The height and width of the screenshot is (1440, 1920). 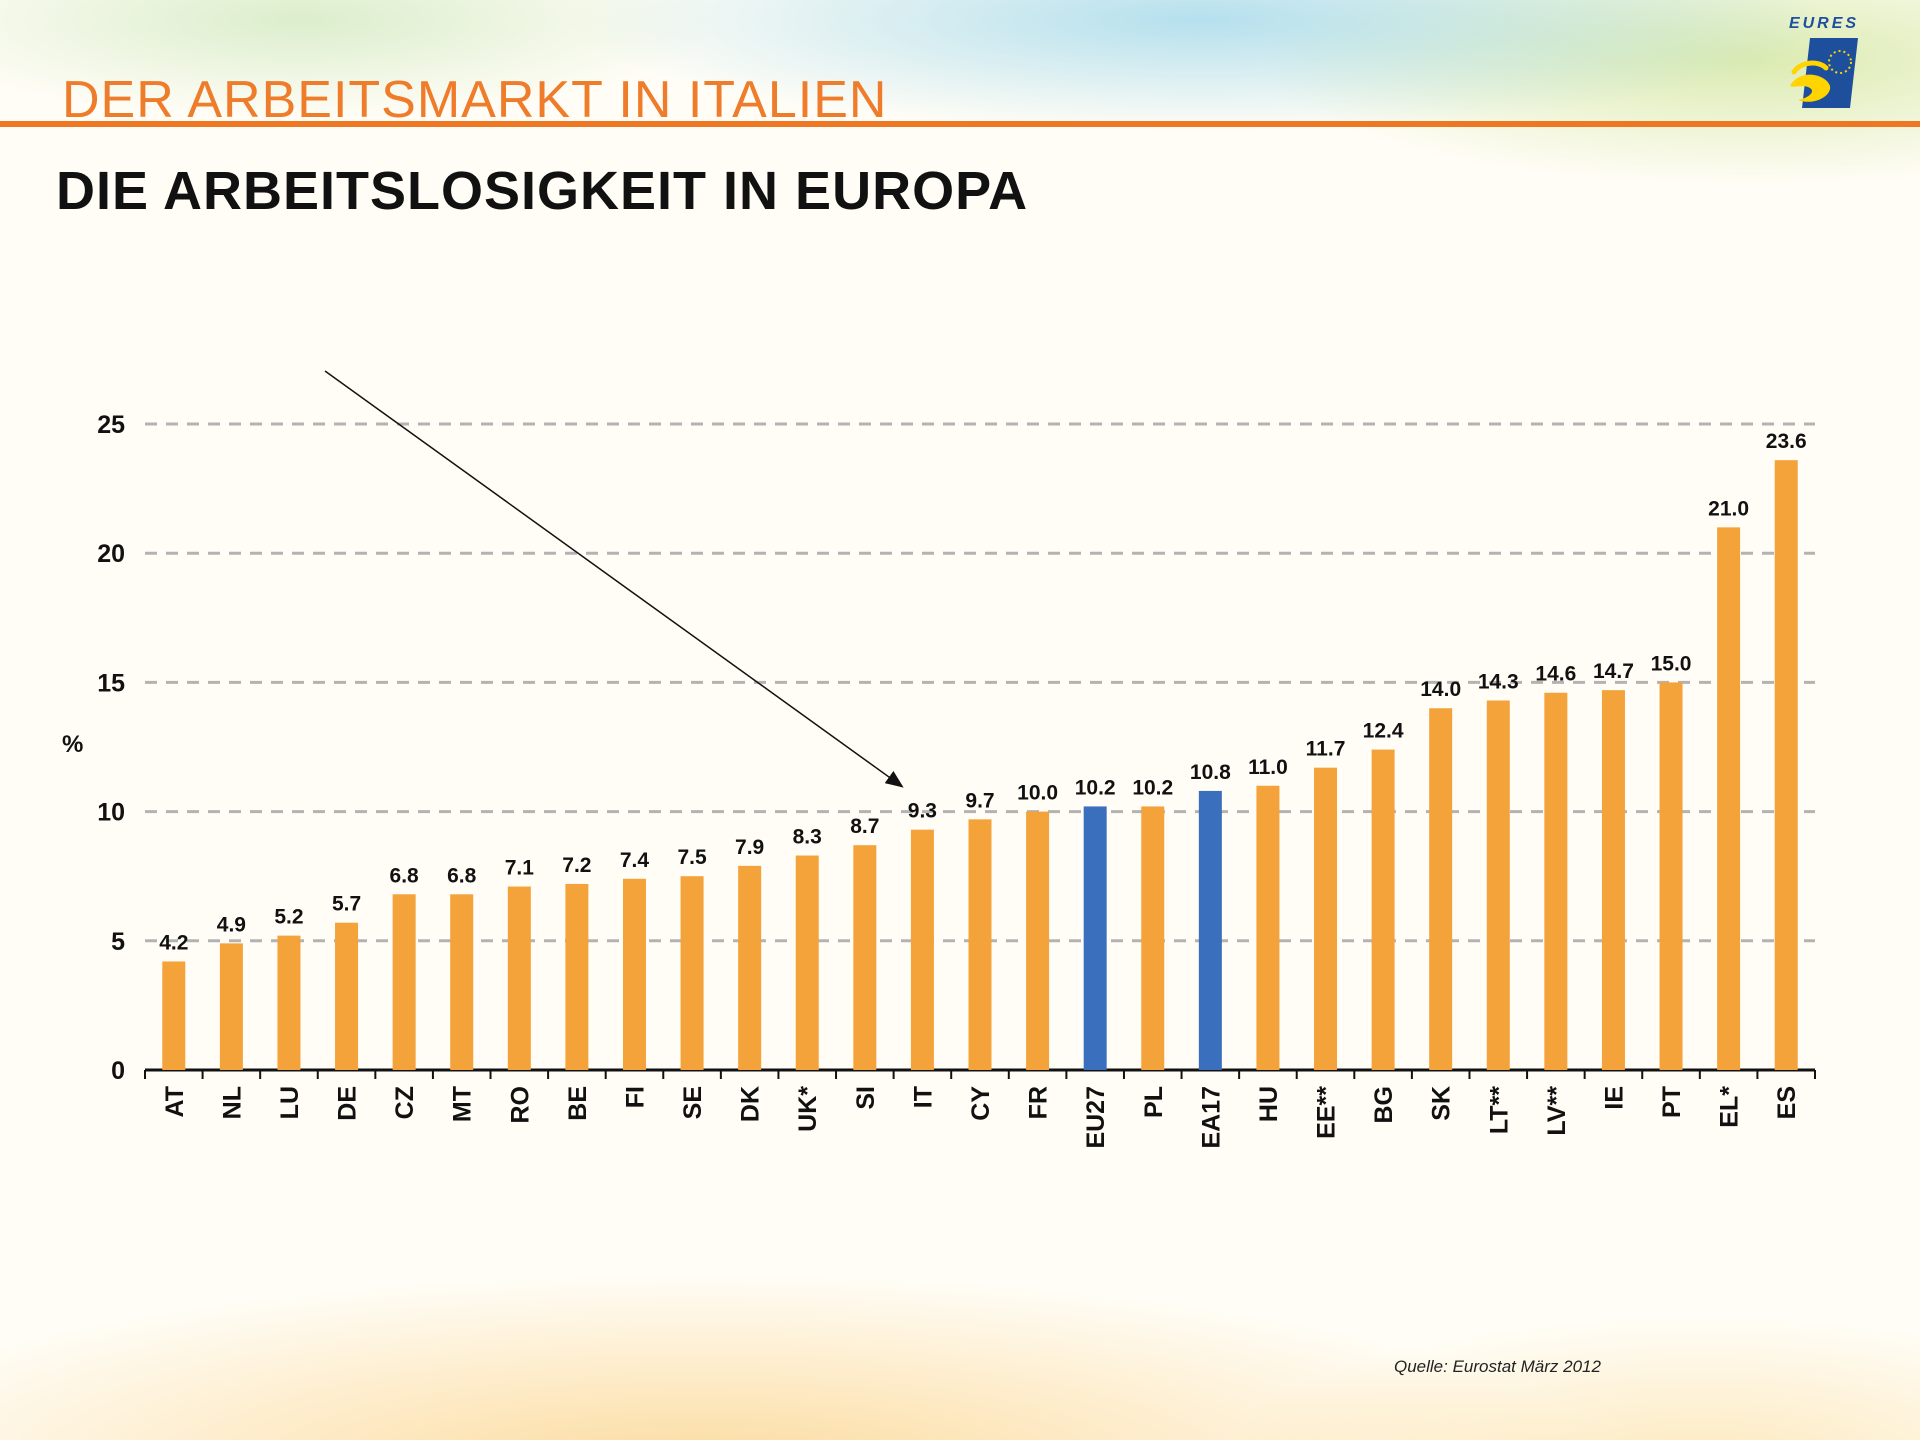 What do you see at coordinates (463, 1104) in the screenshot?
I see `x-tick-label: MT` at bounding box center [463, 1104].